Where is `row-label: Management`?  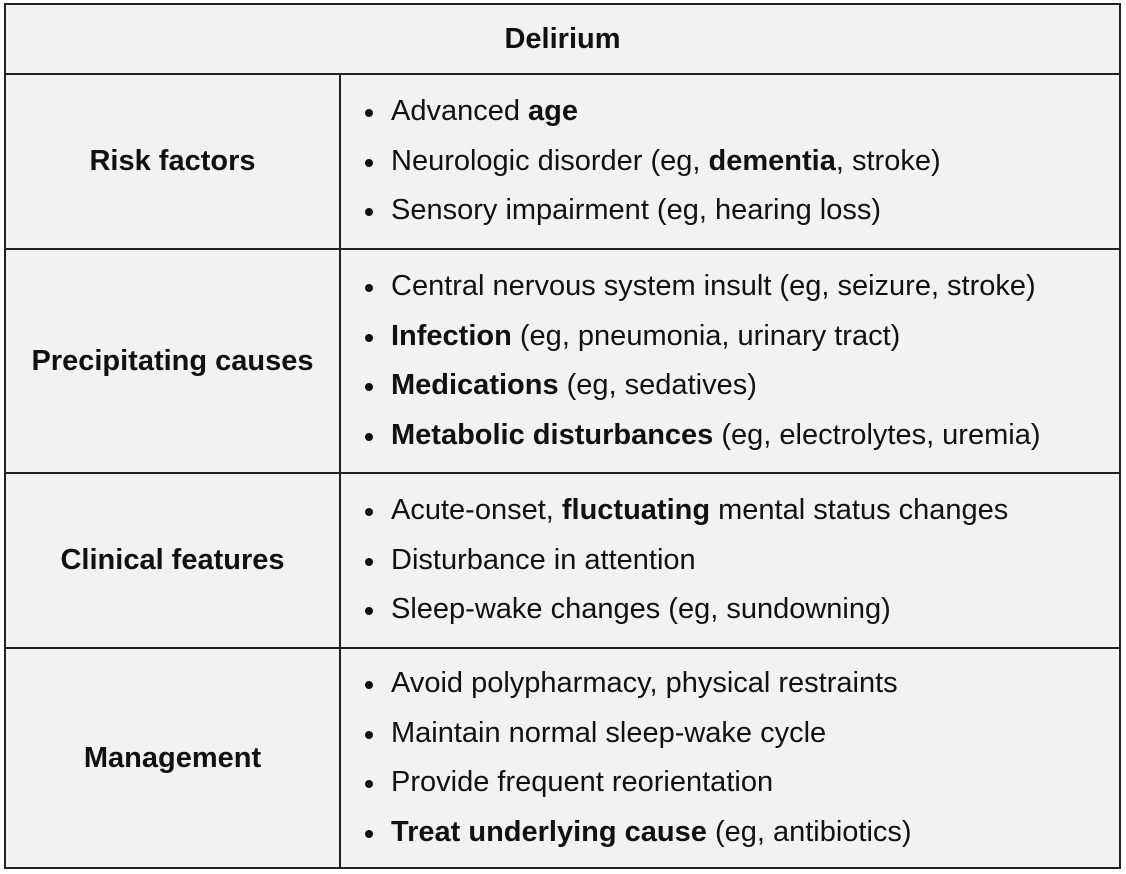 row-label: Management is located at coordinates (173, 758).